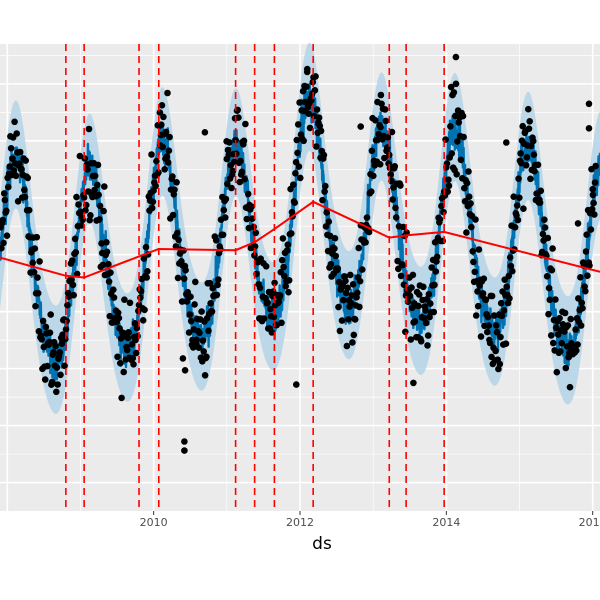 Image resolution: width=600 pixels, height=600 pixels. I want to click on trend-line, so click(300, 239).